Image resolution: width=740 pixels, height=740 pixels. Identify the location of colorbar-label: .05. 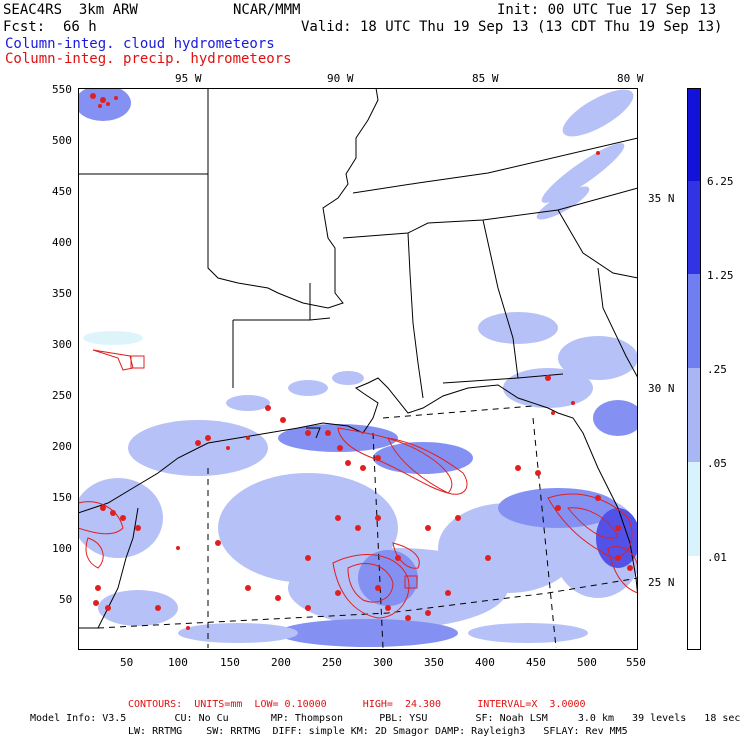
(717, 463).